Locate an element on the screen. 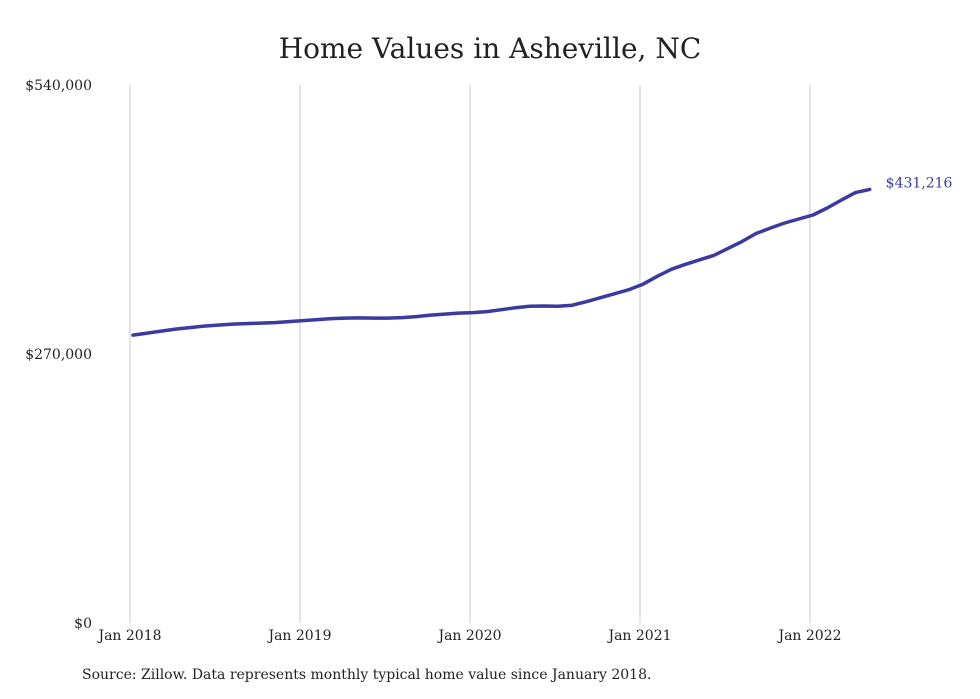 This screenshot has width=980, height=699. y-tick-label: $540,000 is located at coordinates (58, 86).